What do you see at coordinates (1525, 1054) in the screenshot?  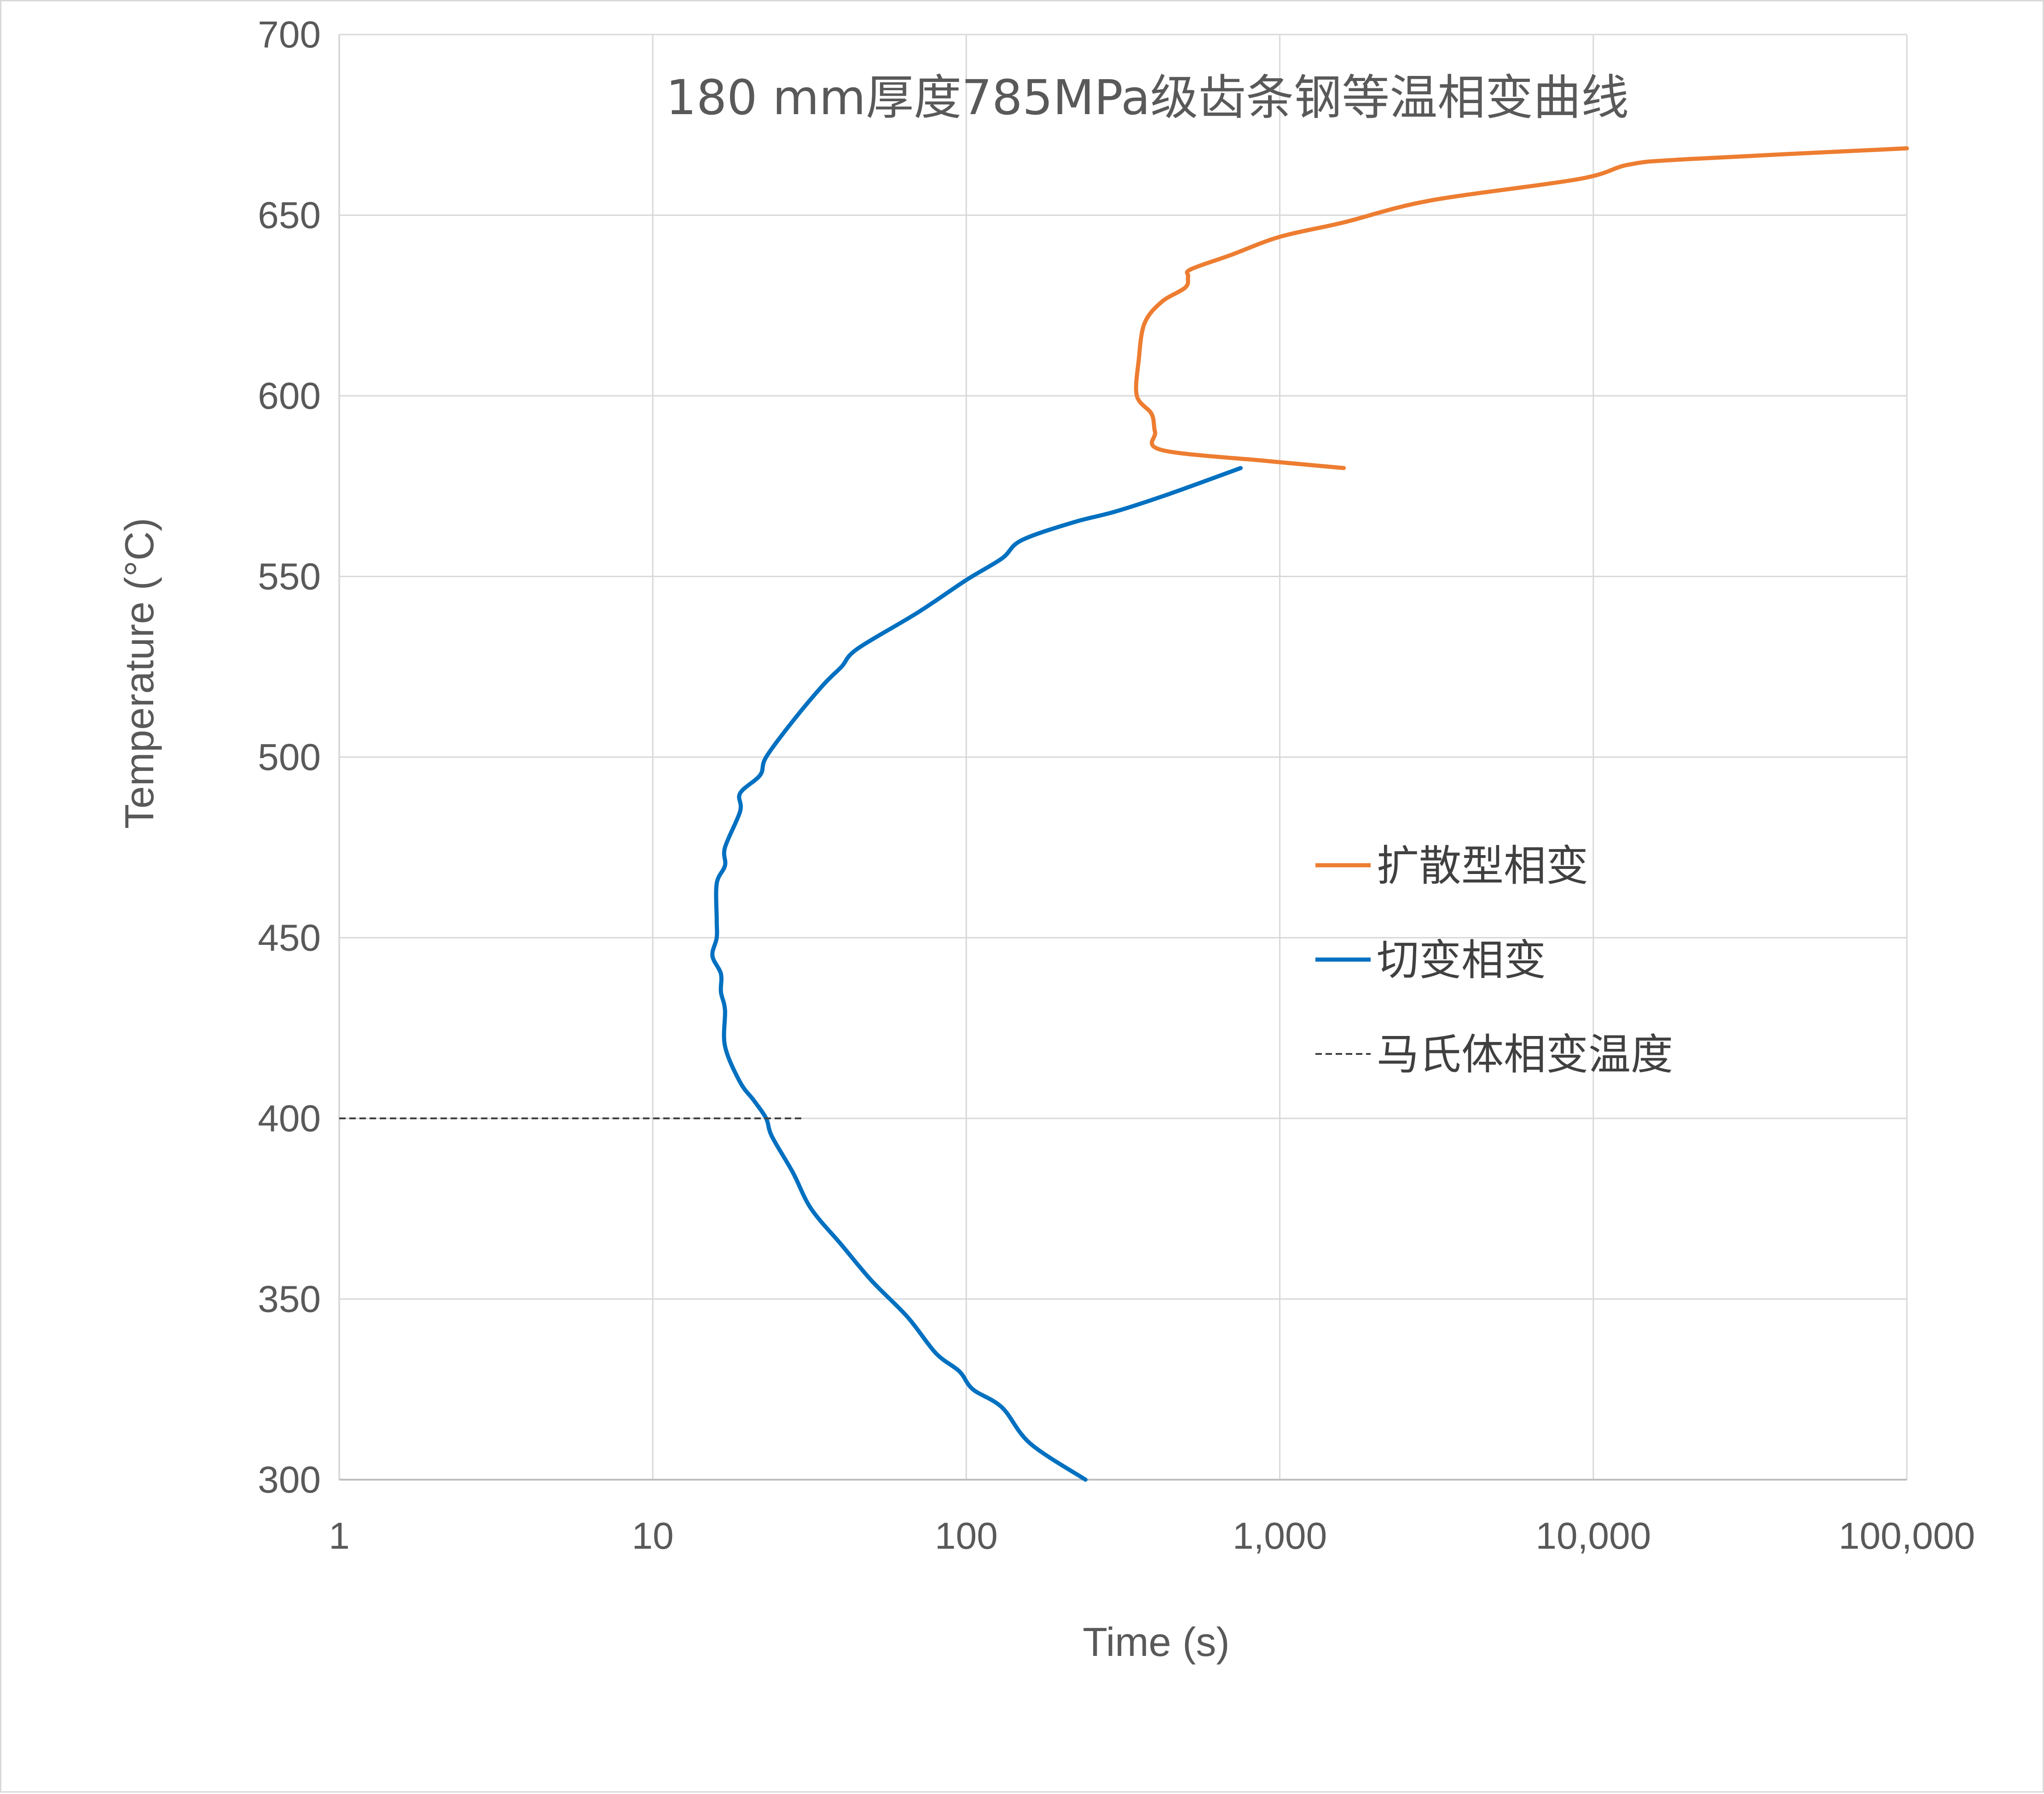 I see `legend-label-martensite: 马氏体相变温度` at bounding box center [1525, 1054].